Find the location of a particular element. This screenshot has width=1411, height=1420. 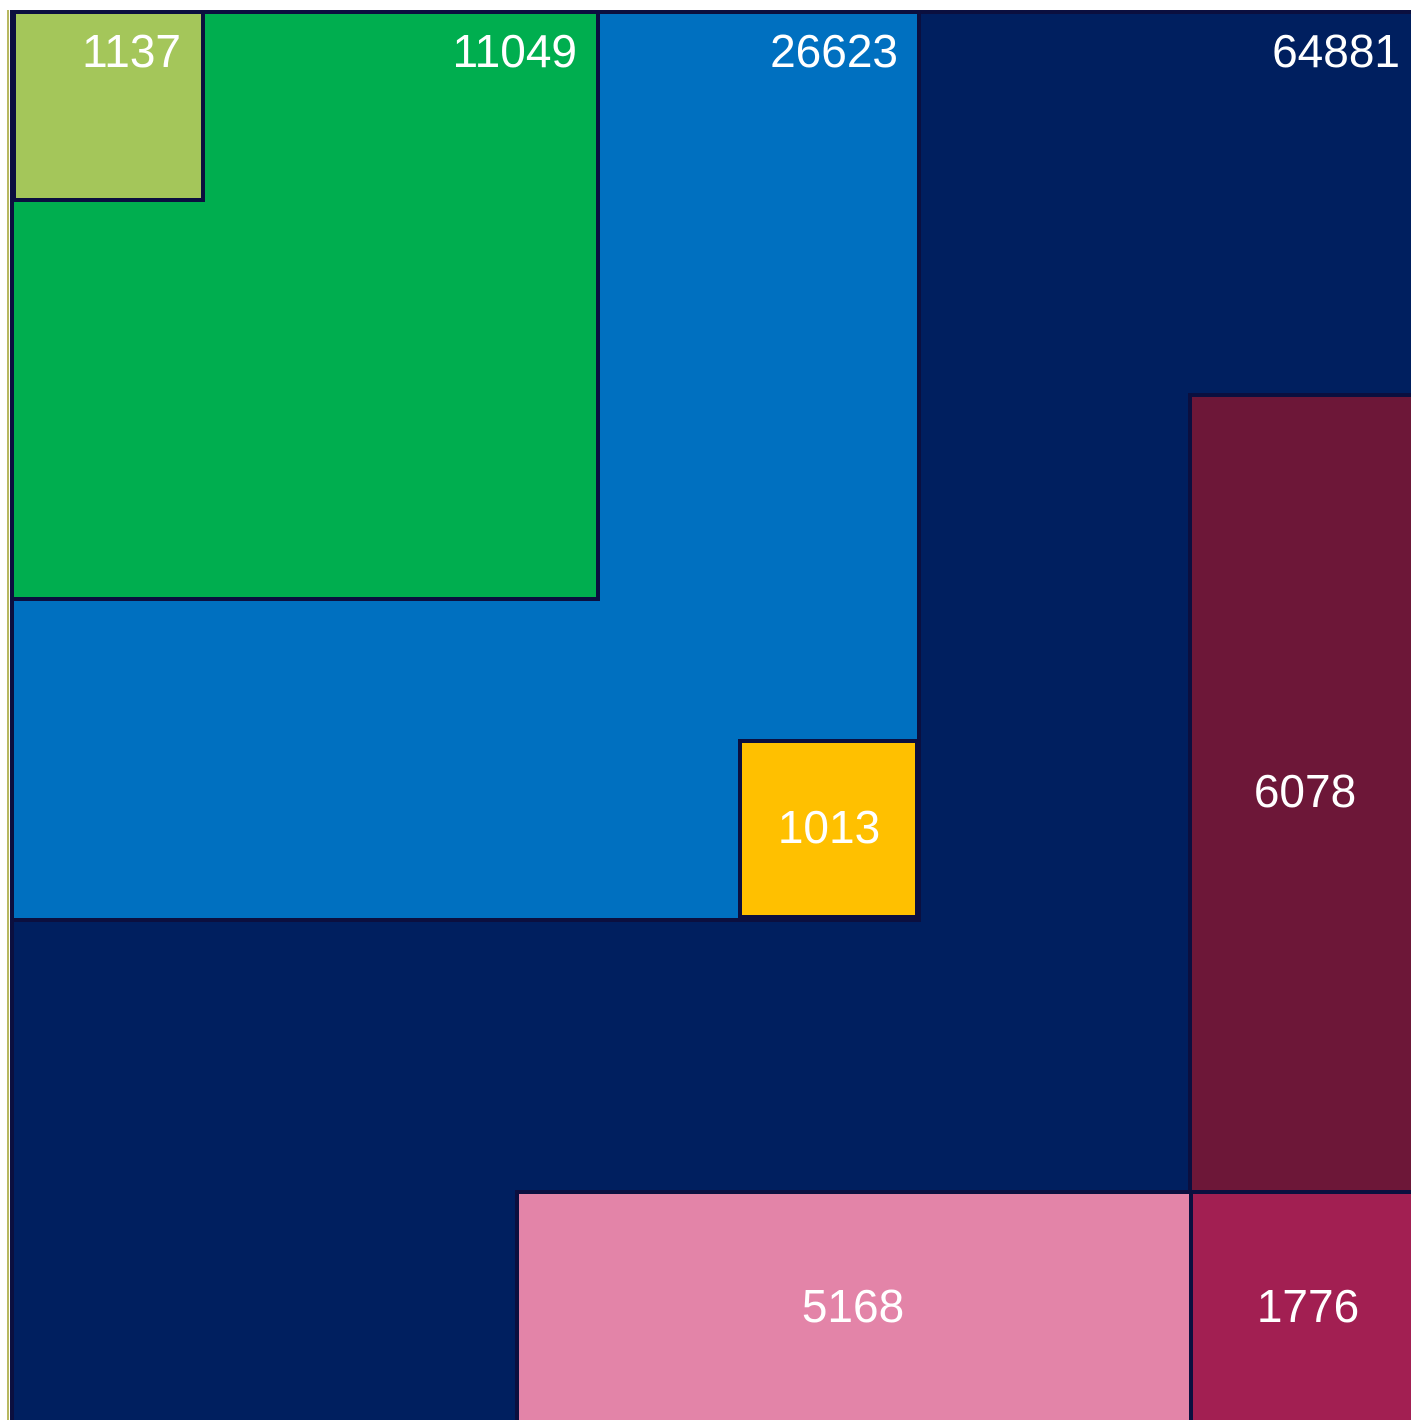

box-label: 5168 is located at coordinates (853, 1306).